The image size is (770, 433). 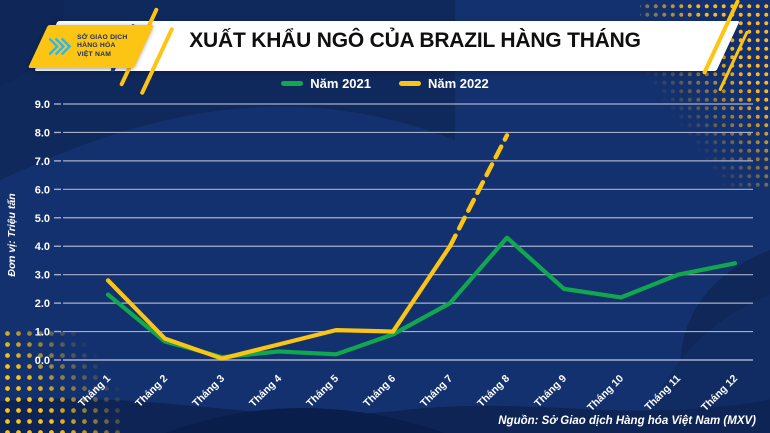 I want to click on svg-text: 0.0, so click(x=42, y=361).